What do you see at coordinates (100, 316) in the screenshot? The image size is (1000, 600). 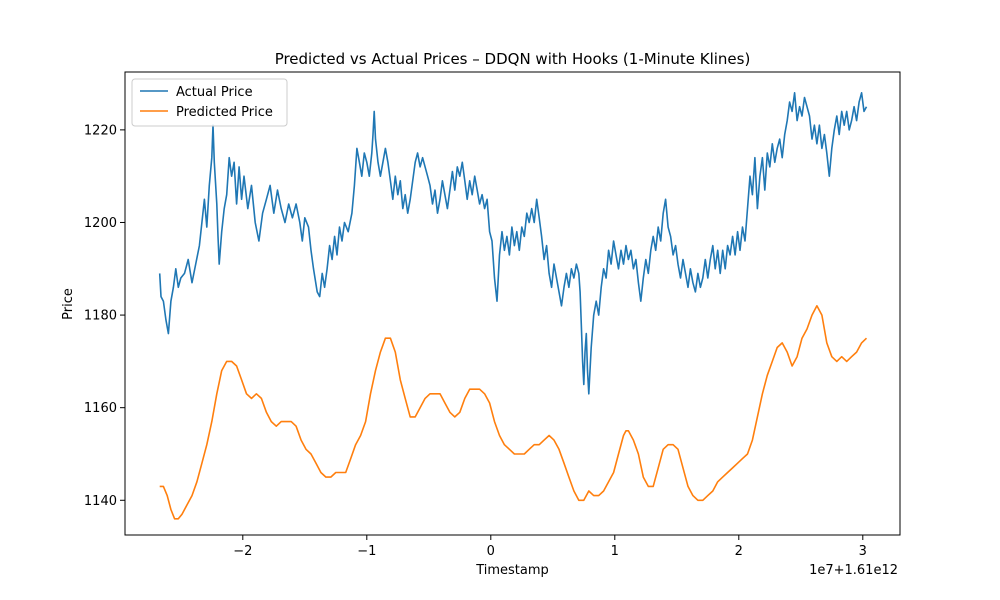 I see `y-tick-label: 1180` at bounding box center [100, 316].